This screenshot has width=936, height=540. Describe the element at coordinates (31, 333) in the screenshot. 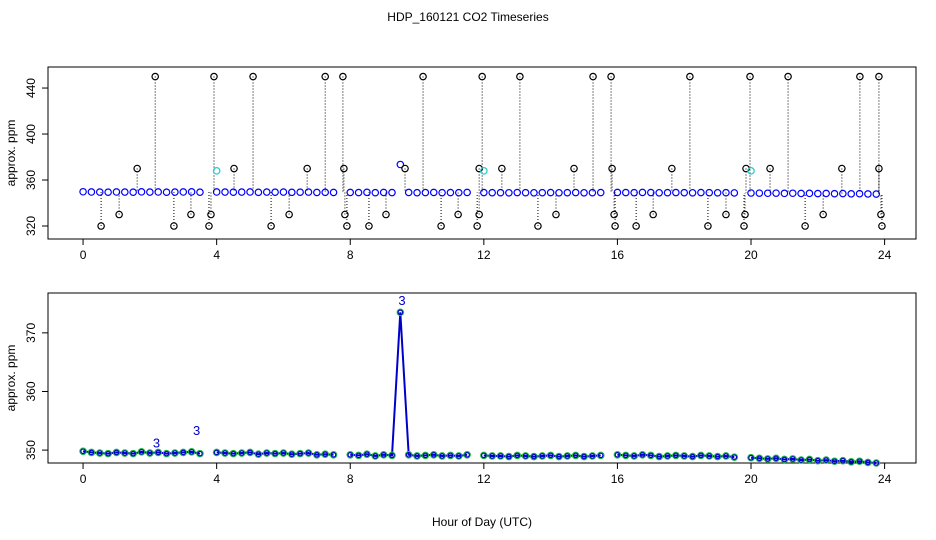

I see `y-tick-label: 370` at that location.